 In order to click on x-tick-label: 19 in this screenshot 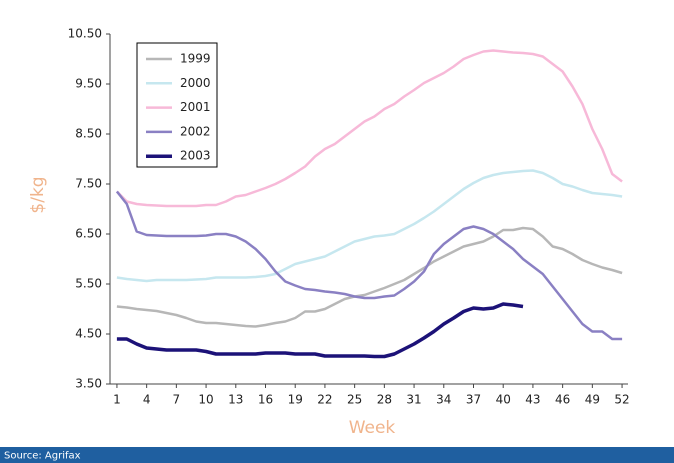, I will do `click(295, 400)`.